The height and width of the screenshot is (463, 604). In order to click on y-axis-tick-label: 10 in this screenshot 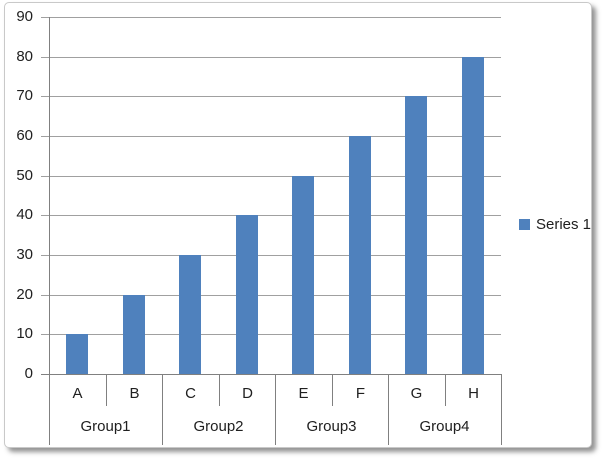, I will do `click(24, 333)`.